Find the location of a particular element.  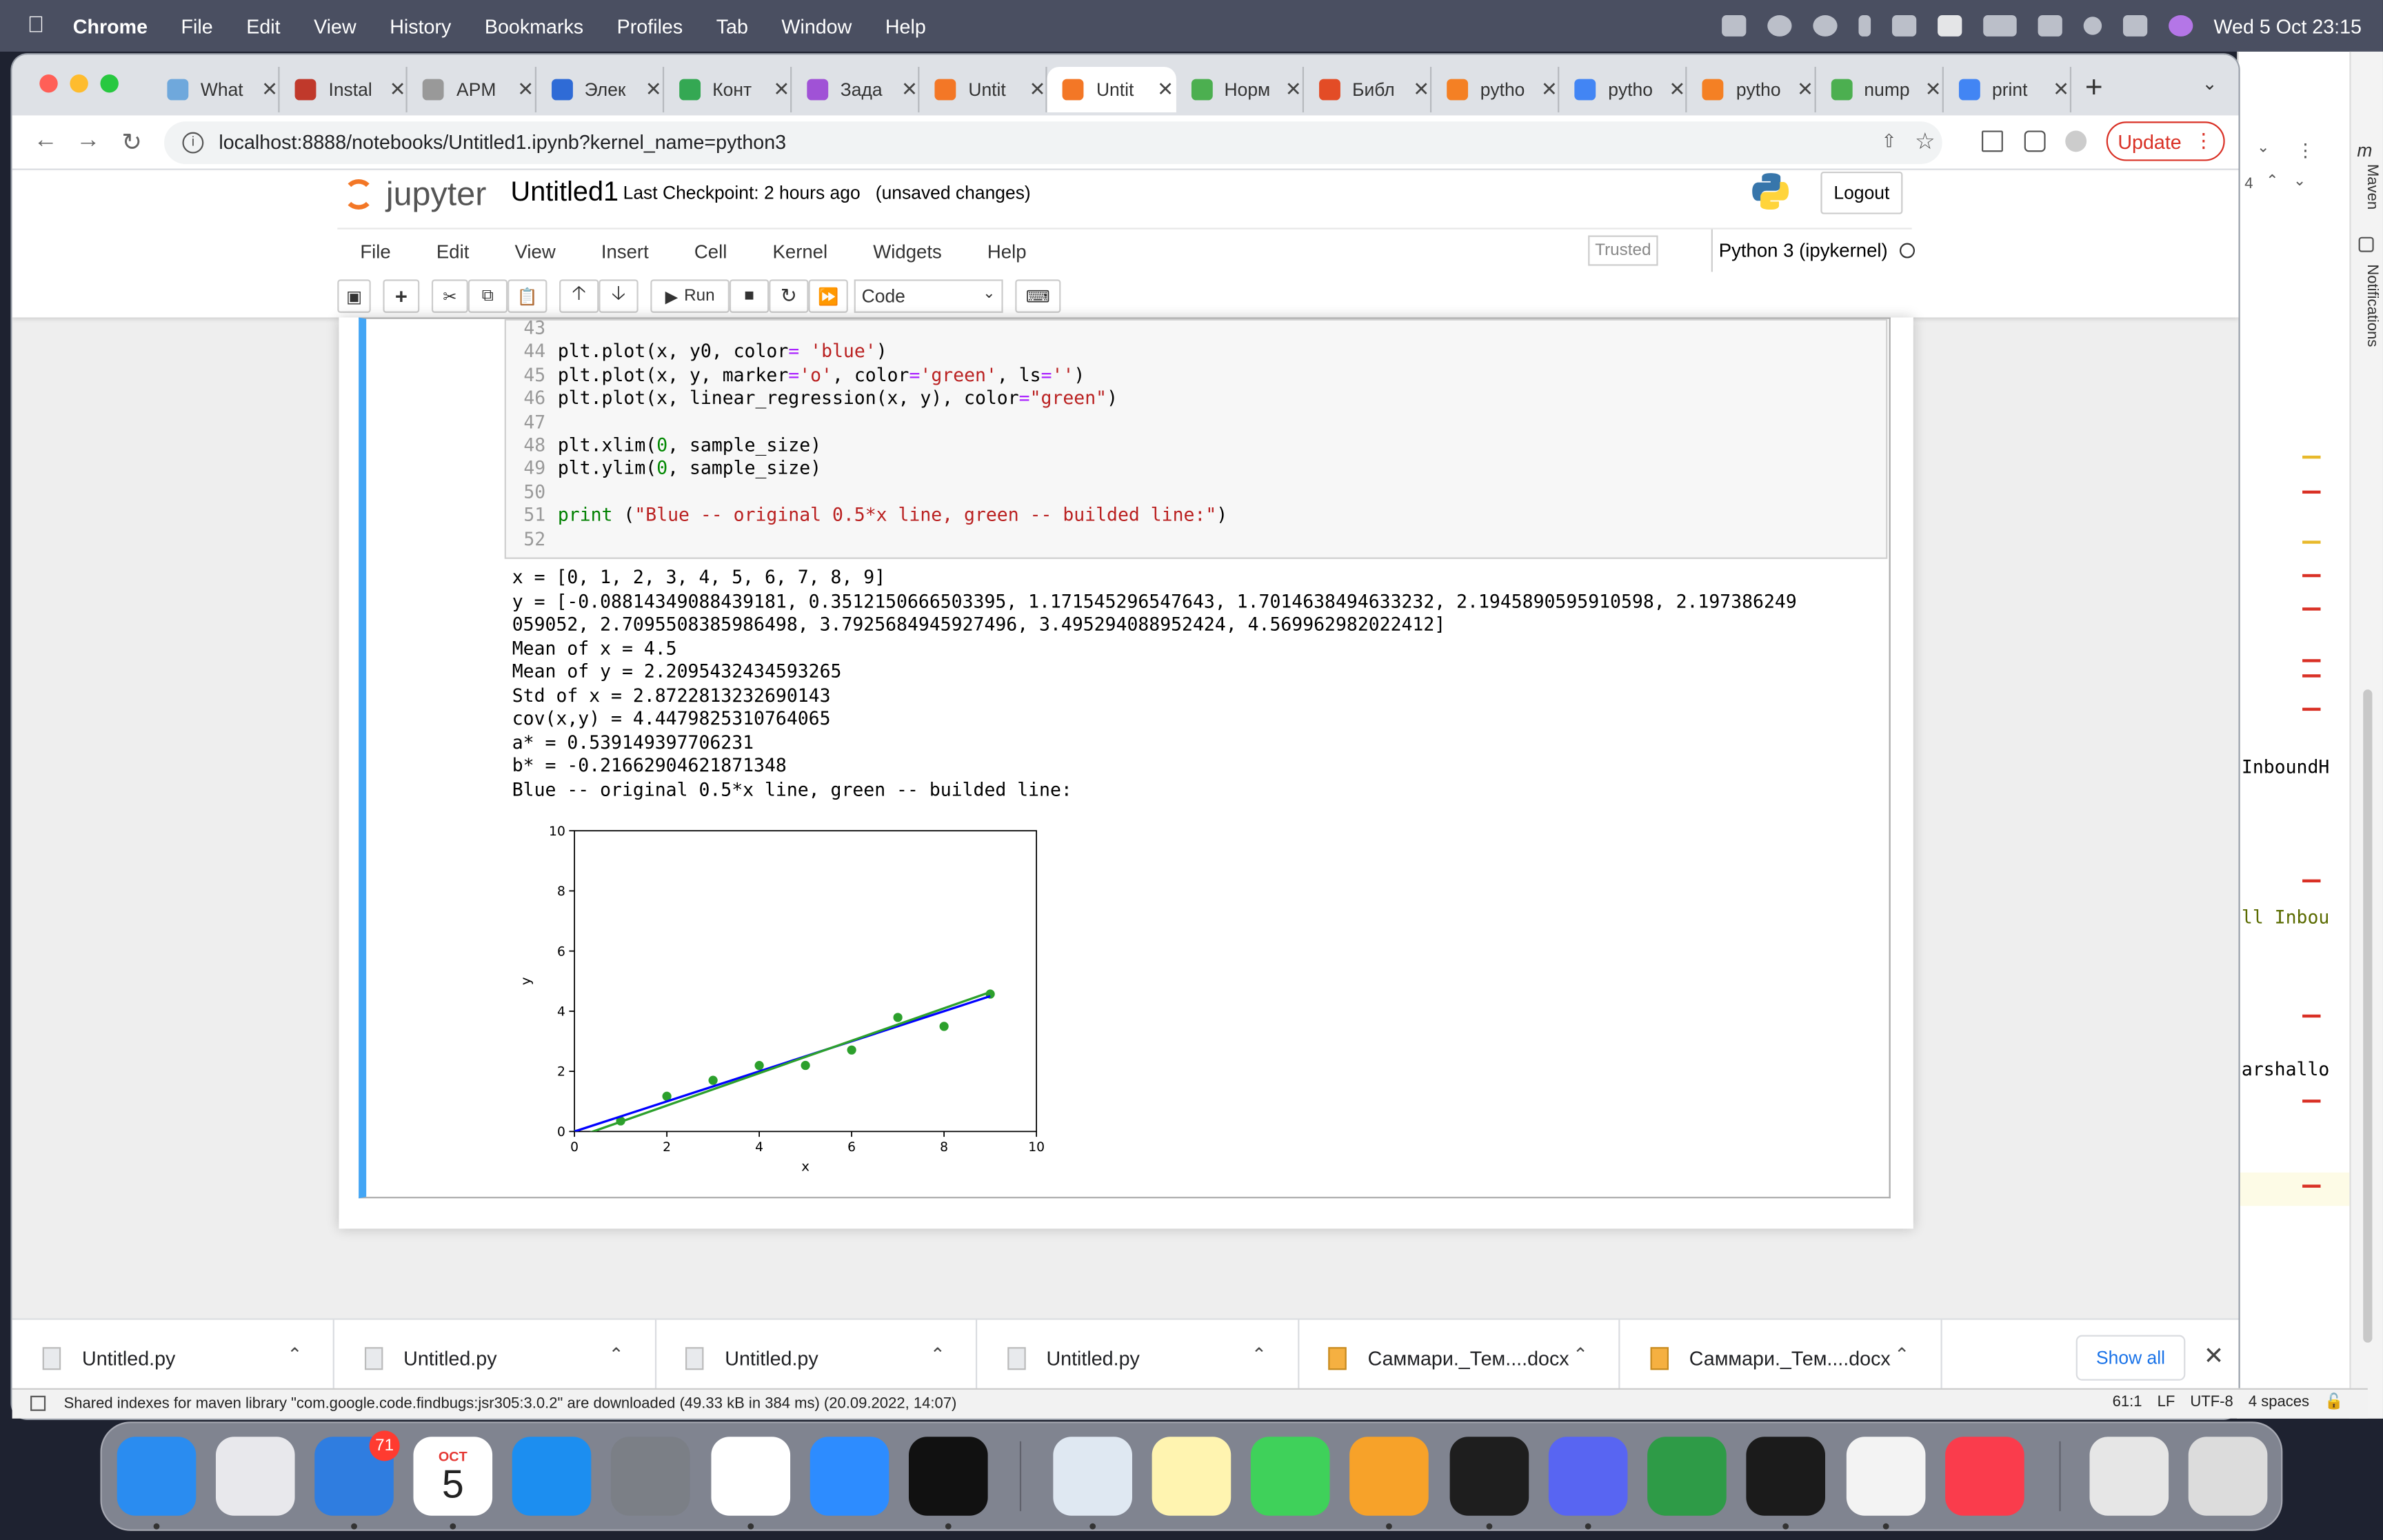

siri-icon is located at coordinates (2180, 26).